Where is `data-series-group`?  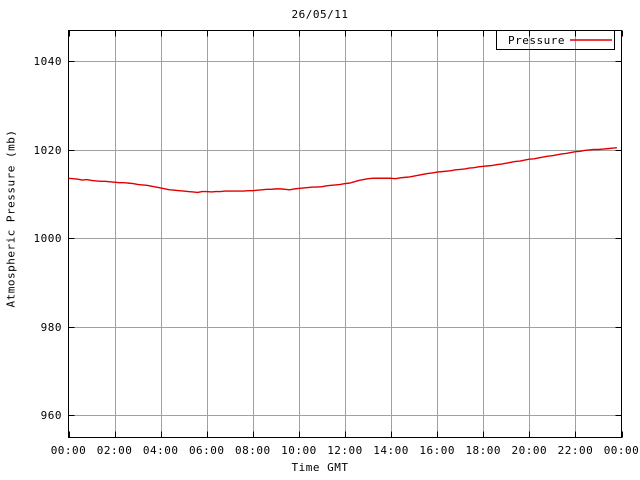 data-series-group is located at coordinates (342, 170).